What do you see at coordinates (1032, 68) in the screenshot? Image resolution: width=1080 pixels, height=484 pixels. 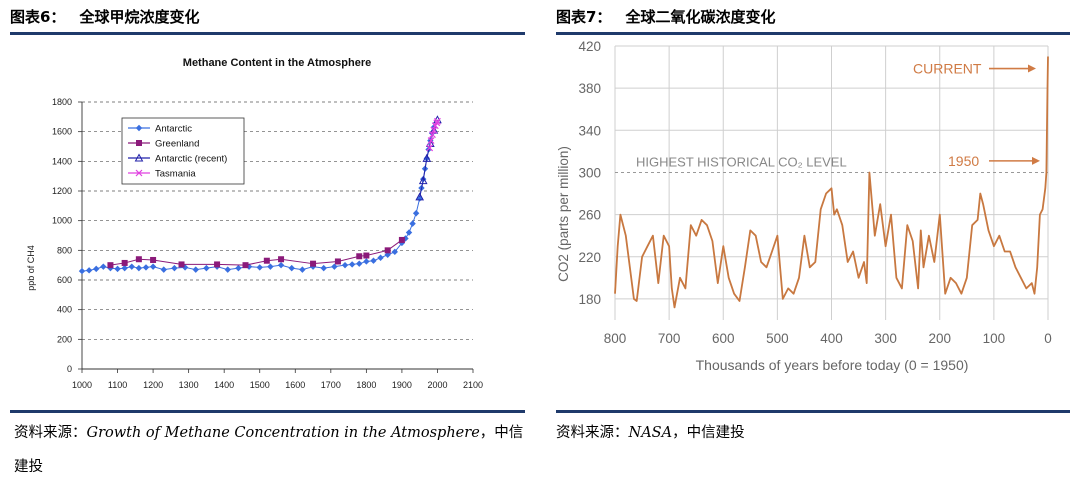 I see `co2-current-arrow-head` at bounding box center [1032, 68].